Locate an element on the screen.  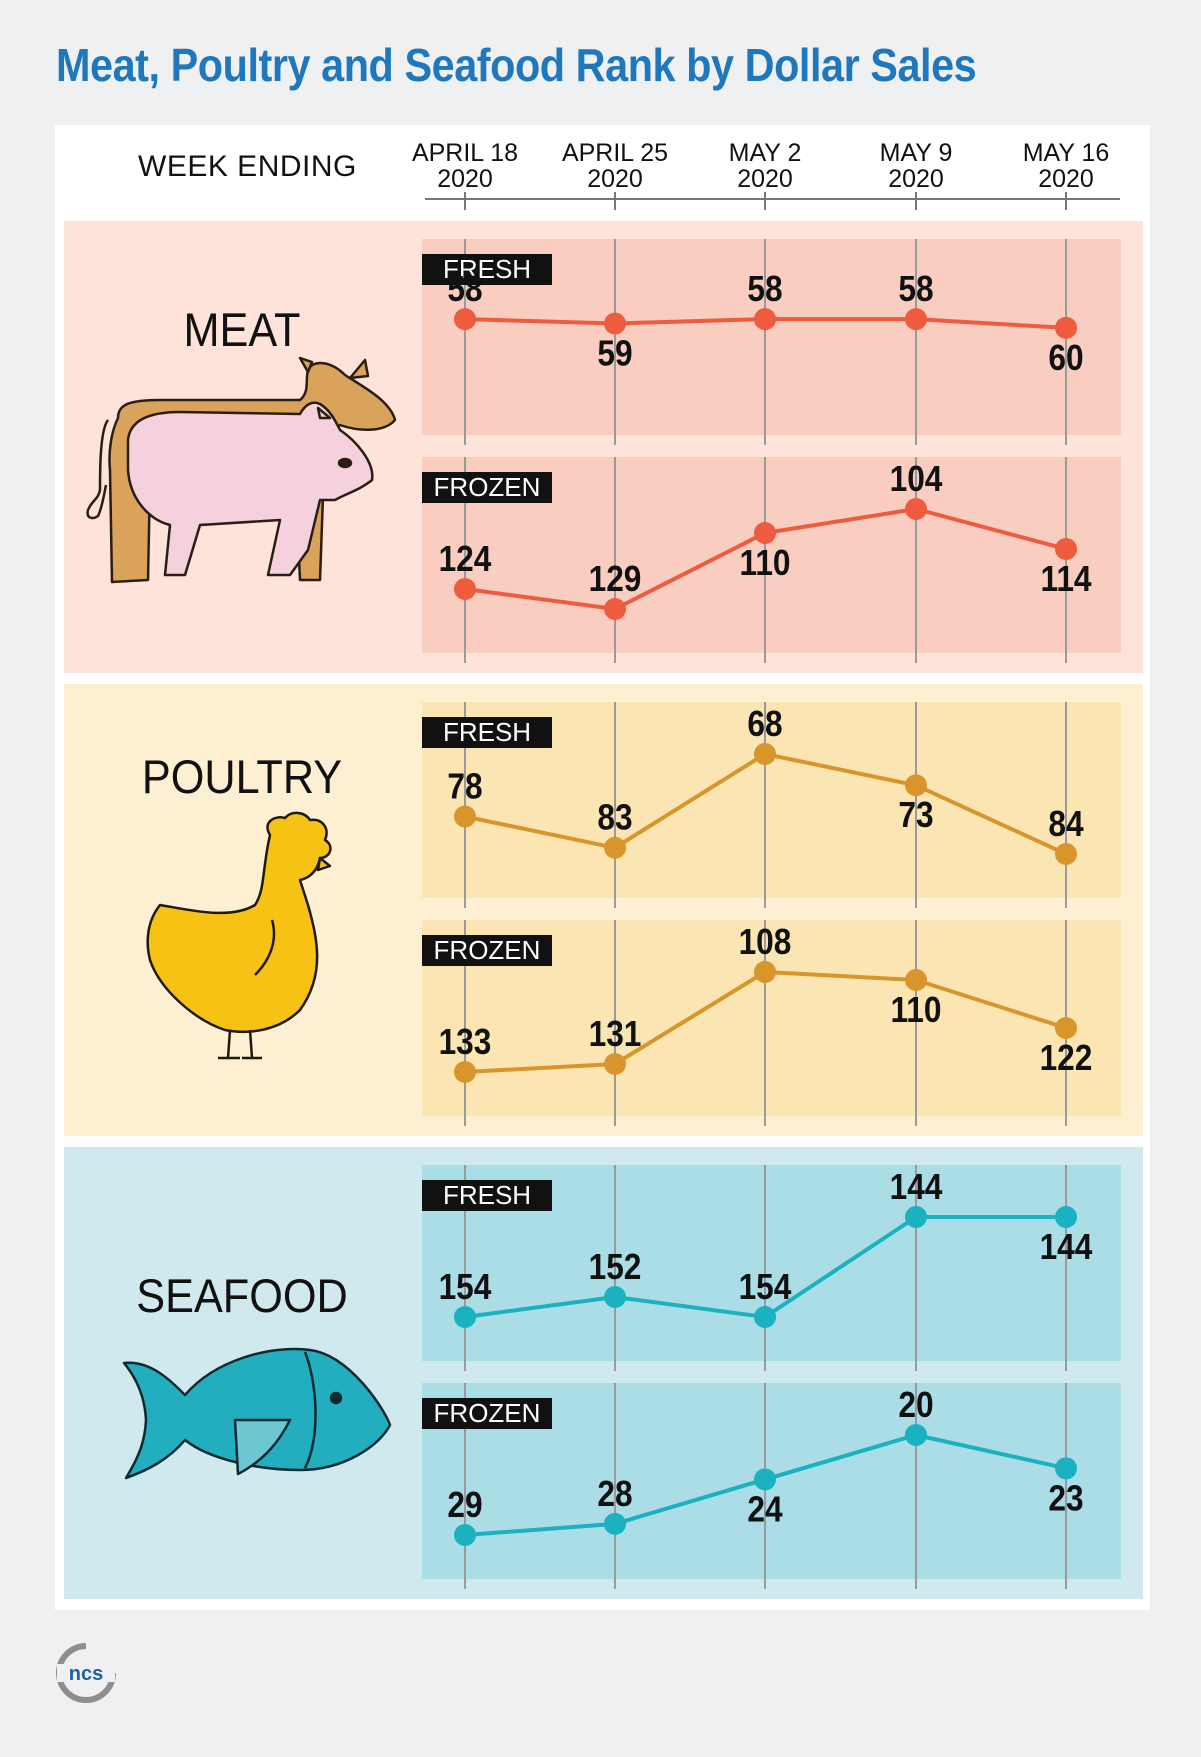
date-column-5: MAY 16 2020 is located at coordinates (1066, 166).